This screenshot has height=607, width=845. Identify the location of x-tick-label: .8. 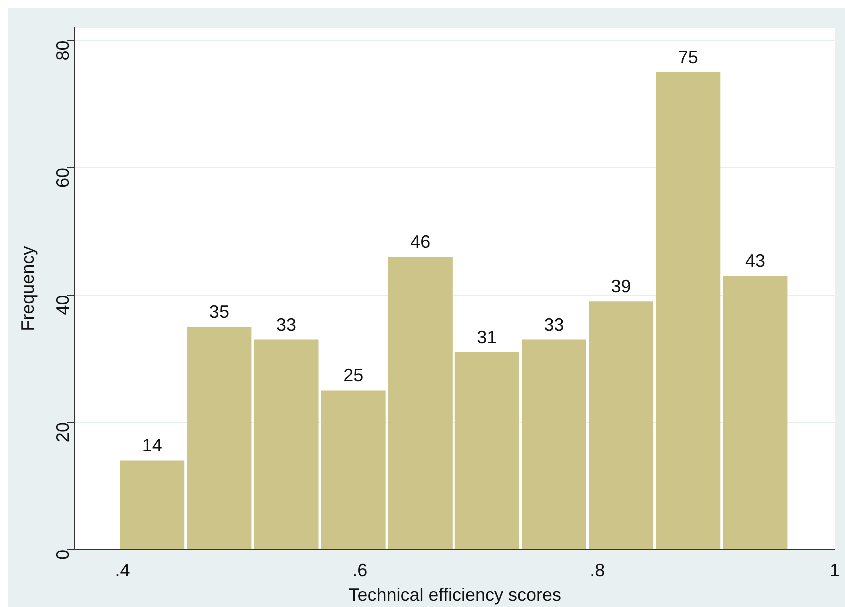
(598, 570).